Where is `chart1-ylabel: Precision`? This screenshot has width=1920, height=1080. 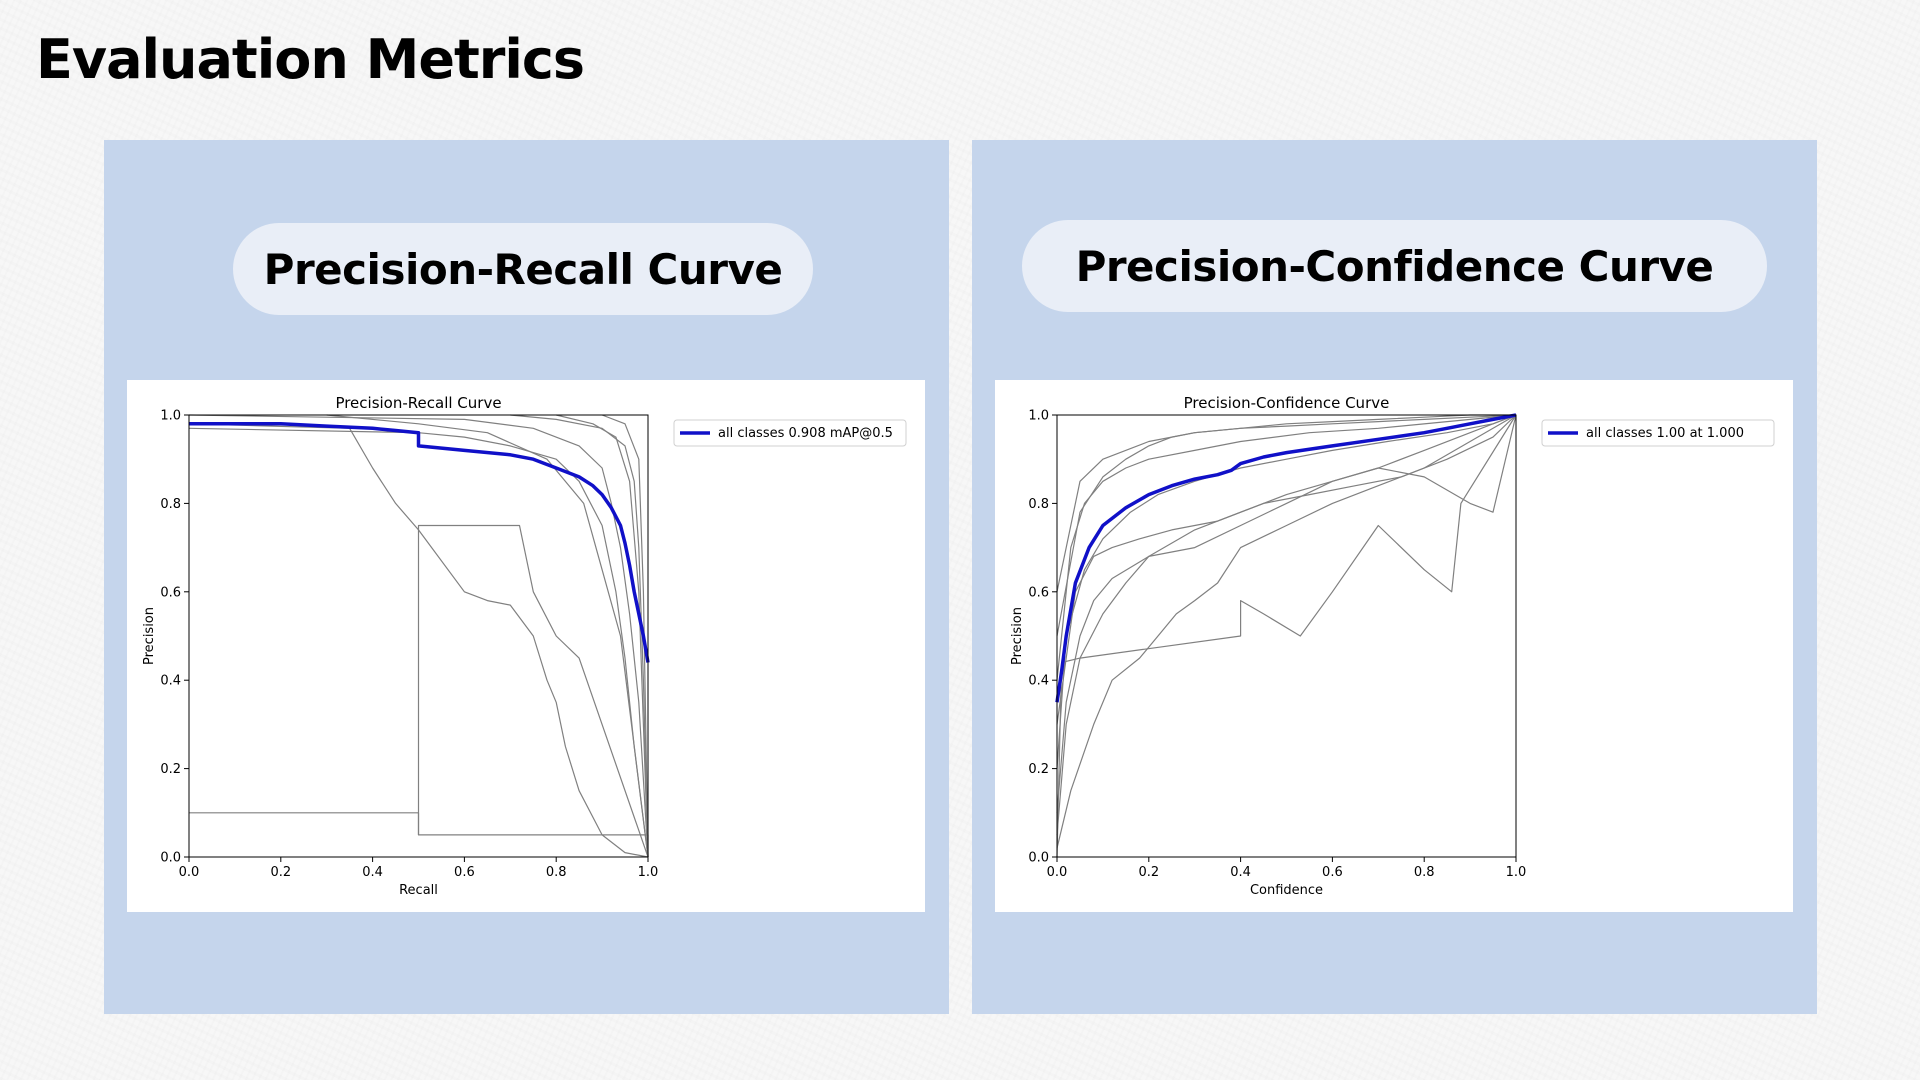
chart1-ylabel: Precision is located at coordinates (1017, 636).